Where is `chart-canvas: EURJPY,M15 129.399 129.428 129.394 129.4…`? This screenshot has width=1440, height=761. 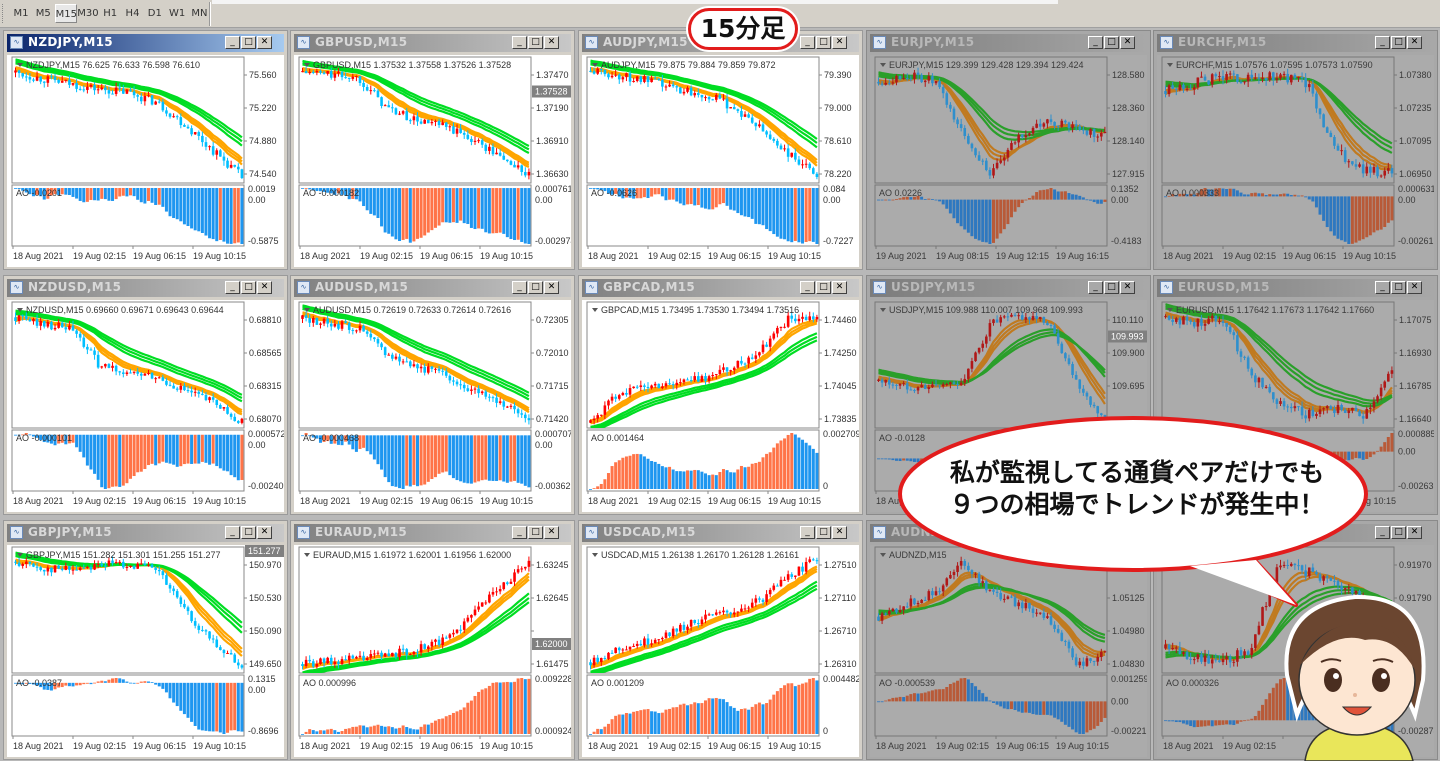
chart-canvas: EURJPY,M15 129.399 129.428 129.394 129.4… is located at coordinates (1008, 161).